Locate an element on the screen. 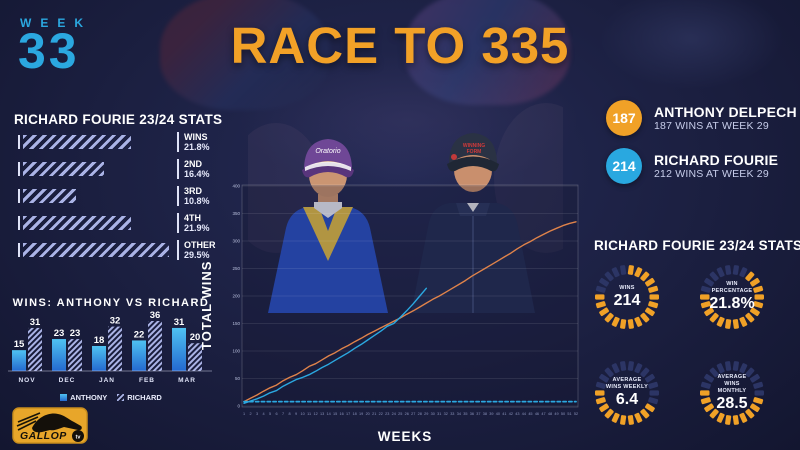  x-tick-label: 20 is located at coordinates (368, 414).